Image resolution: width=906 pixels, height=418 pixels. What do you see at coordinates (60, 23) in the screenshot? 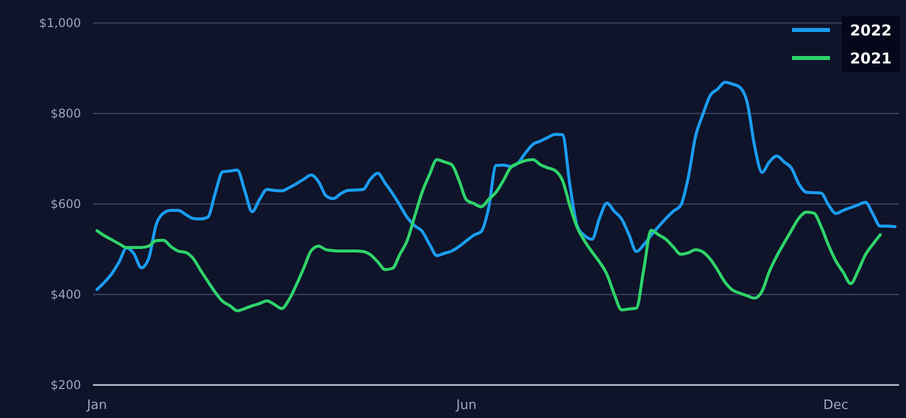
I see `y-tick-label: $1,000` at bounding box center [60, 23].